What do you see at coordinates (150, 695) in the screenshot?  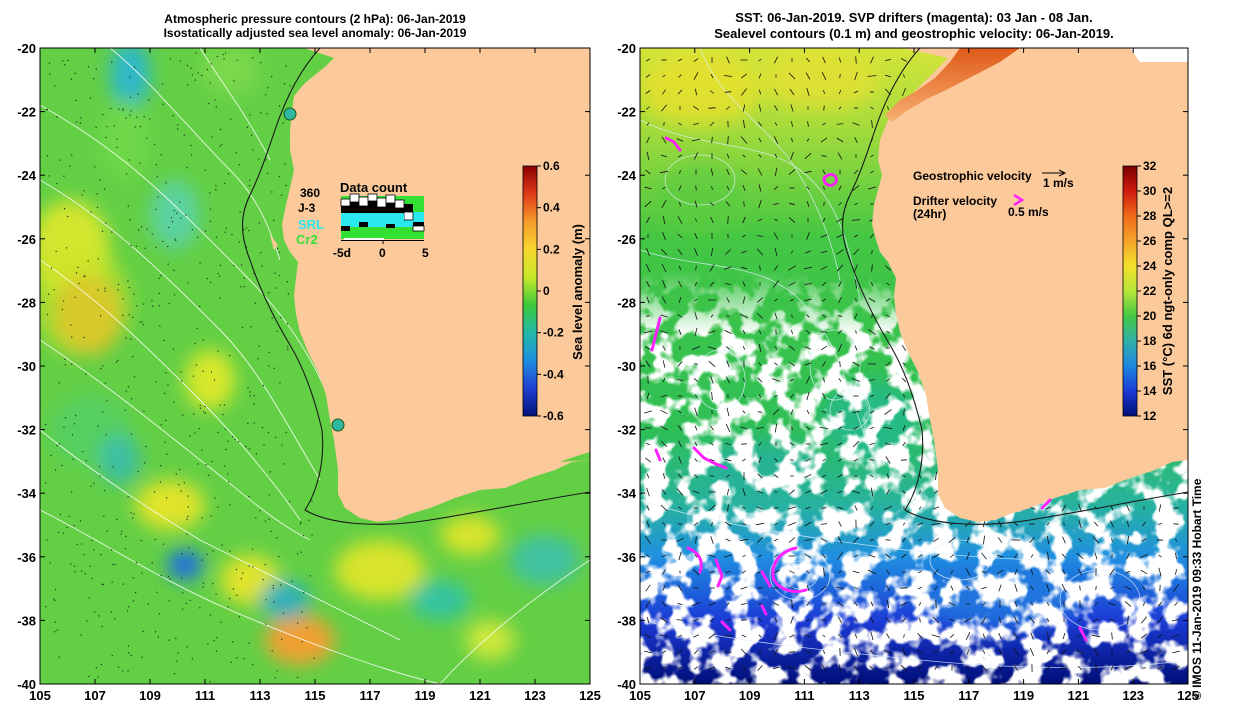 I see `left-x-tick-label: 109` at bounding box center [150, 695].